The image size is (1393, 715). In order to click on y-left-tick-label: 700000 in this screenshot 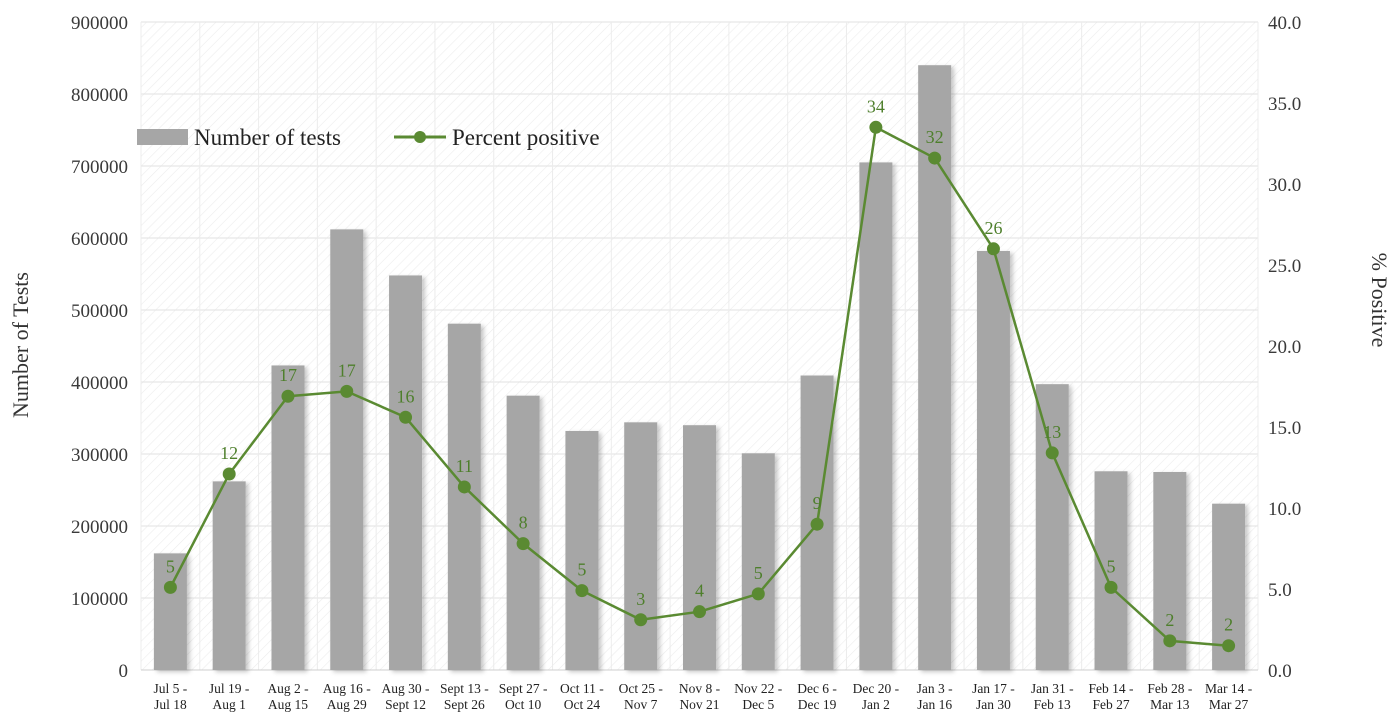, I will do `click(99, 167)`.